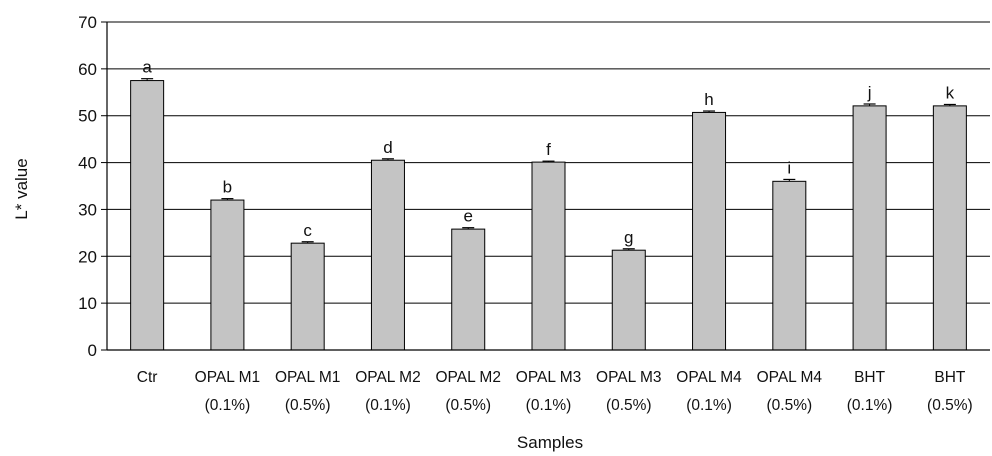 The image size is (992, 456). Describe the element at coordinates (307, 230) in the screenshot. I see `significance-letter: c` at that location.